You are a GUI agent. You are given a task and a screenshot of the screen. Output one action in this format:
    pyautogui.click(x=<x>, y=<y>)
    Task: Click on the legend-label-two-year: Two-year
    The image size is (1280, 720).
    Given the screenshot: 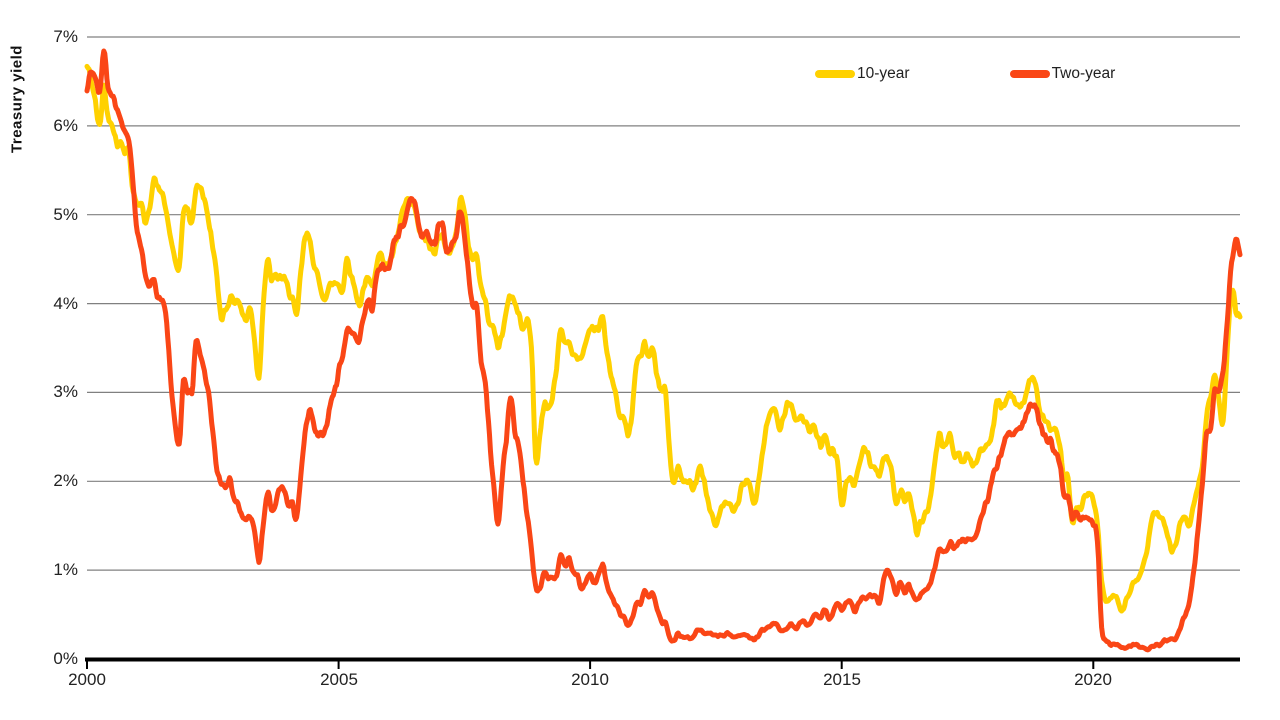 What is the action you would take?
    pyautogui.click(x=1083, y=73)
    